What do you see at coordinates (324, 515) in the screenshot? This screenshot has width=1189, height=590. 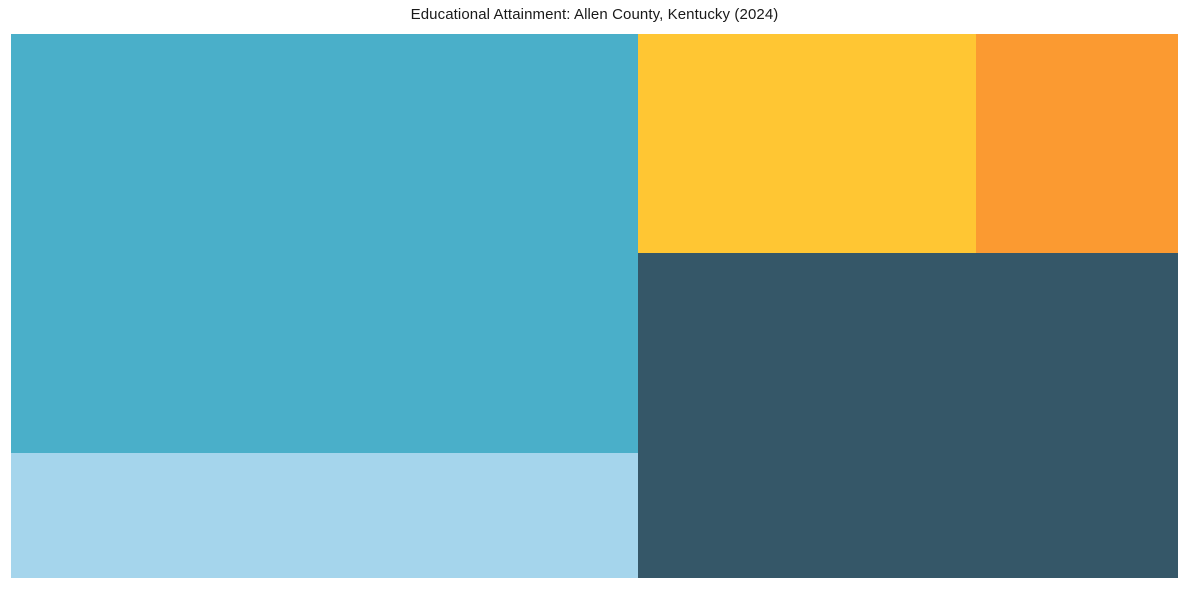 I see `treemap-tile-bachelors-degree: Bachelor's degree` at bounding box center [324, 515].